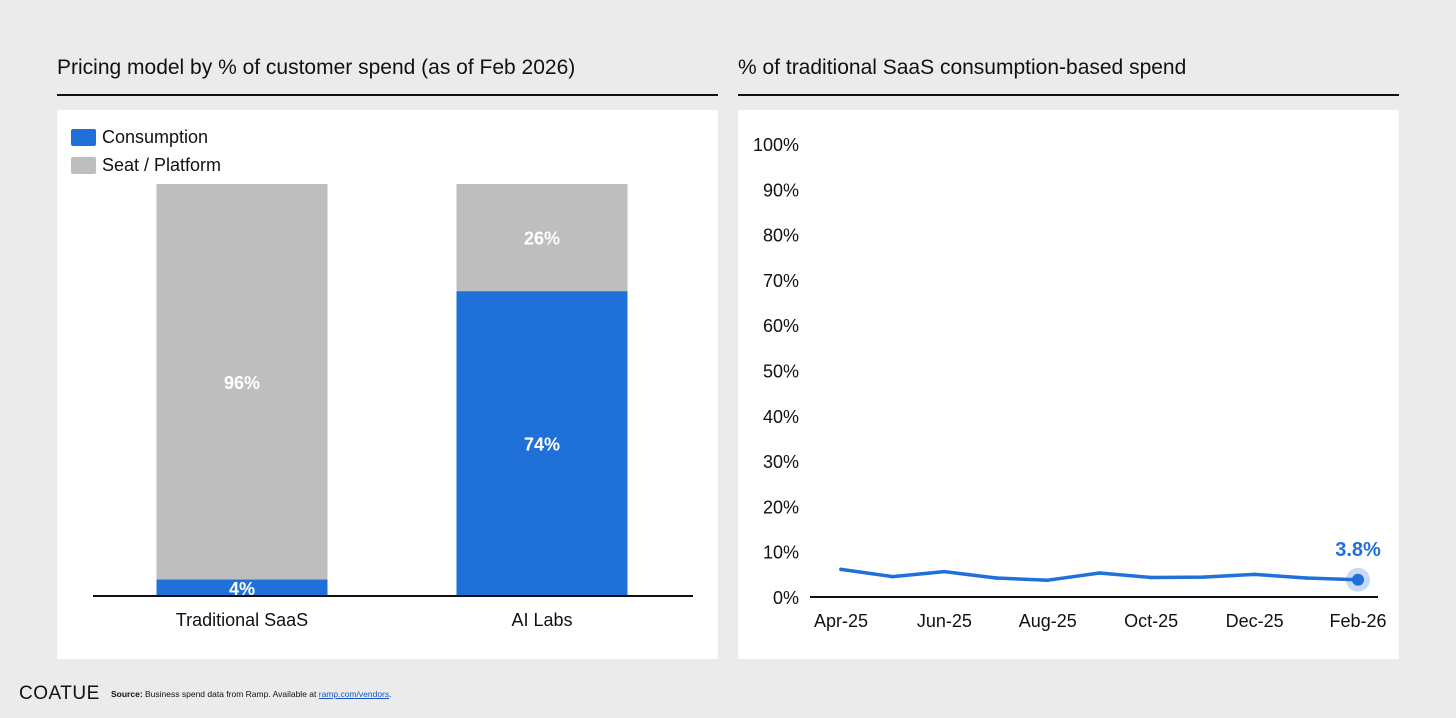 This screenshot has width=1456, height=718. Describe the element at coordinates (776, 145) in the screenshot. I see `y-tick-label-100: 100%` at that location.